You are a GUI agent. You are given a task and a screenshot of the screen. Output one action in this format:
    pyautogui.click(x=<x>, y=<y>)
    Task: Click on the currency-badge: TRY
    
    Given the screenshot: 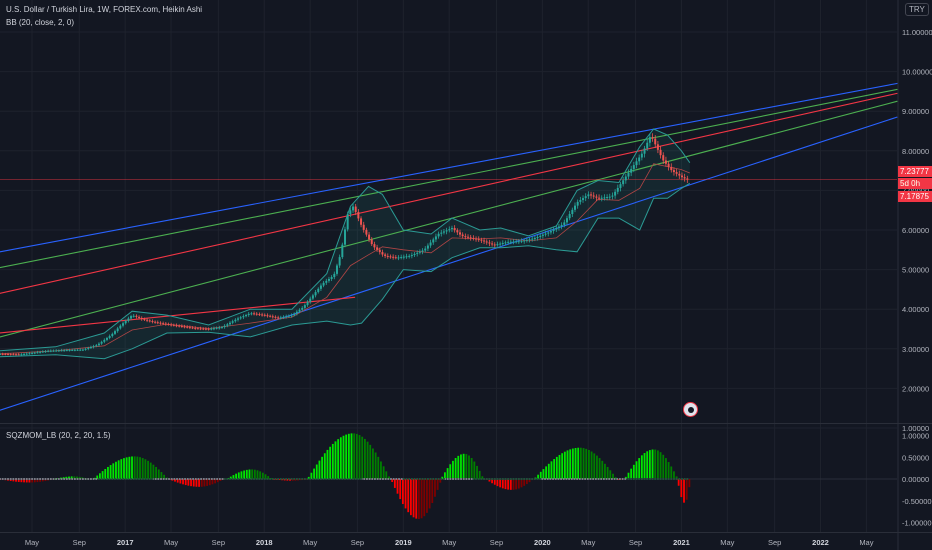 What is the action you would take?
    pyautogui.click(x=917, y=9)
    